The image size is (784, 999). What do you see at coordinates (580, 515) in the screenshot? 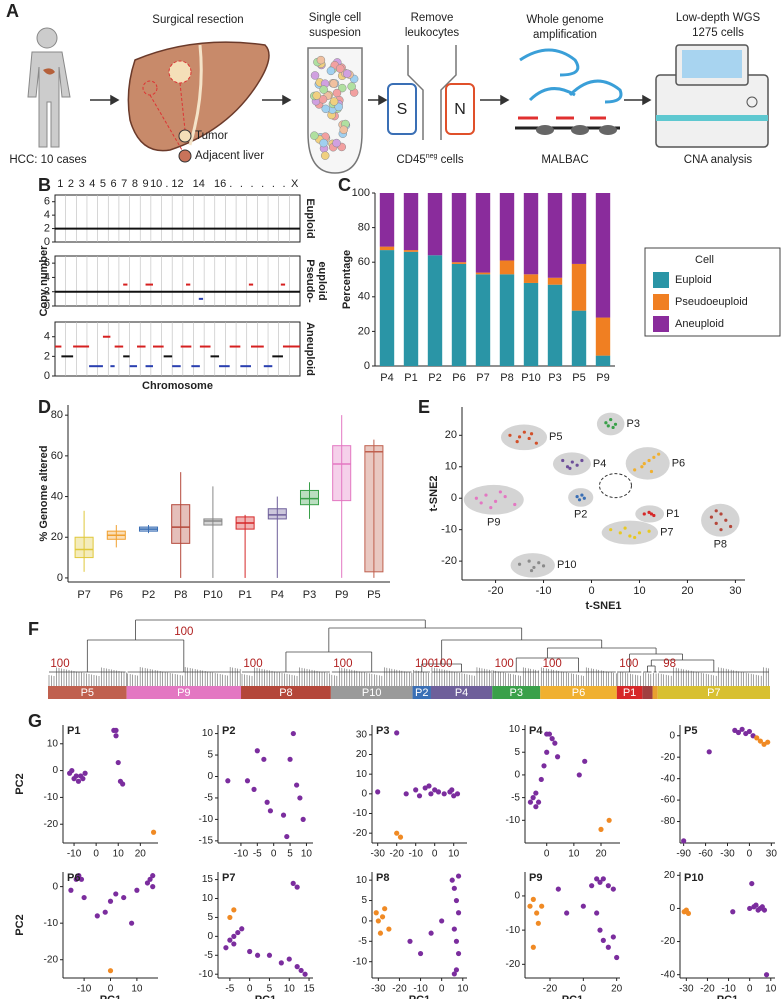
I see `cluster-label: P2` at bounding box center [580, 515].